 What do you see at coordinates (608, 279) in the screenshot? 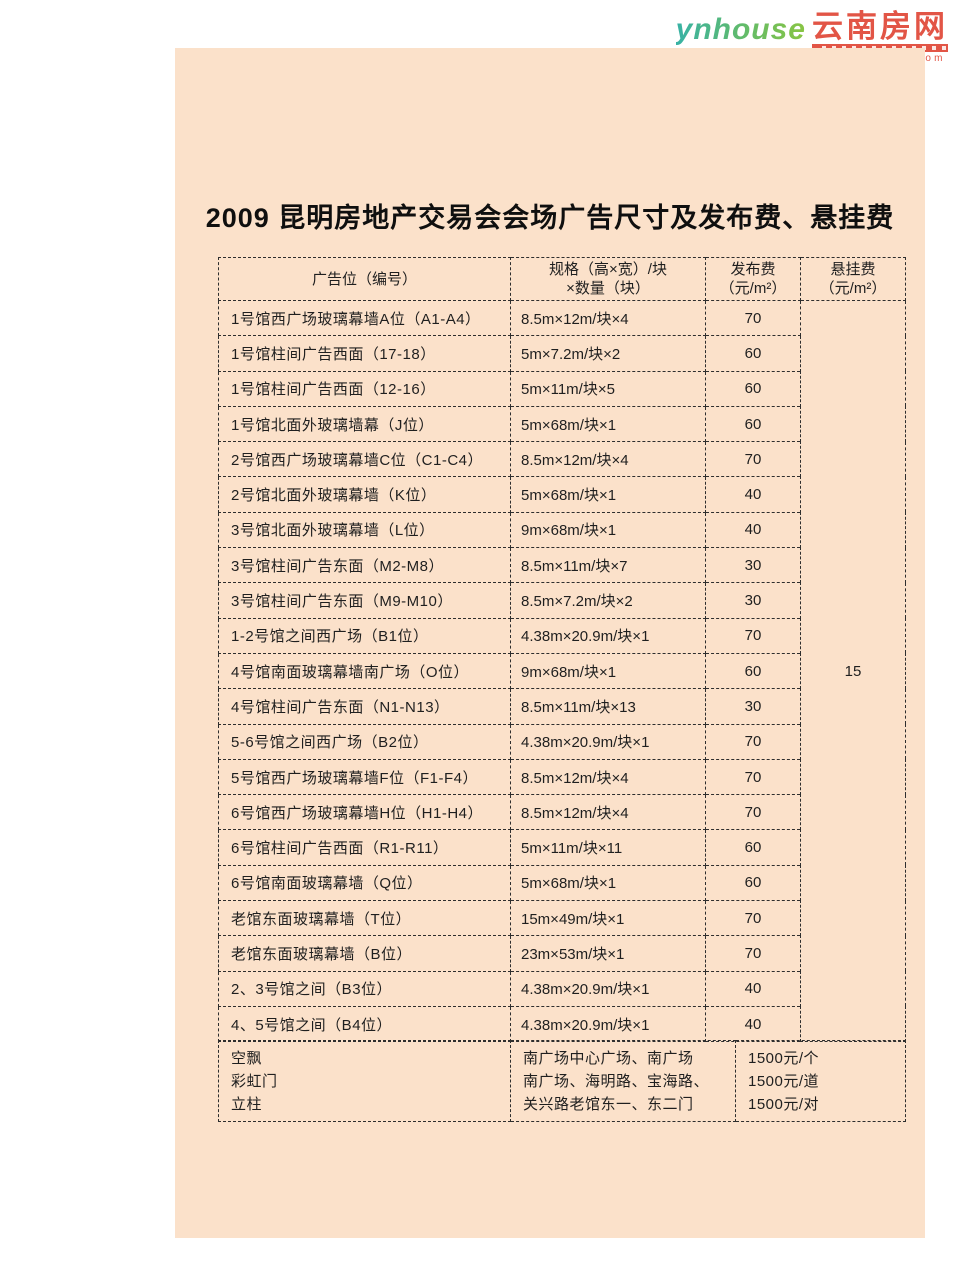
I see `col-header-spec: 规格（高×宽）/块 ×数量（块）` at bounding box center [608, 279].